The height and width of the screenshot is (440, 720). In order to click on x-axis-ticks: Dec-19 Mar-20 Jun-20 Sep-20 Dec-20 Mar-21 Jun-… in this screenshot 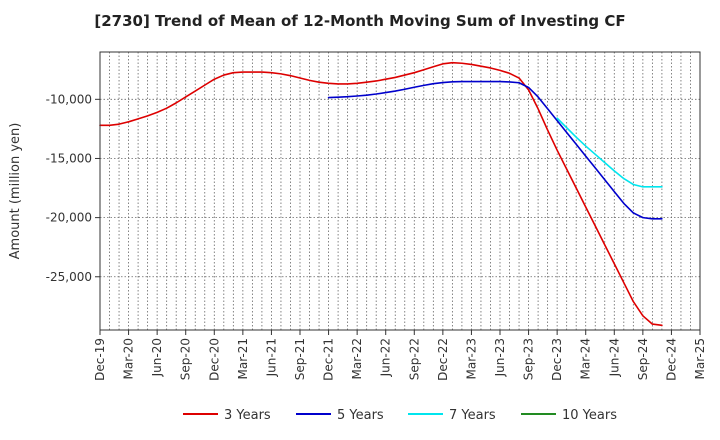, I will do `click(400, 355)`.